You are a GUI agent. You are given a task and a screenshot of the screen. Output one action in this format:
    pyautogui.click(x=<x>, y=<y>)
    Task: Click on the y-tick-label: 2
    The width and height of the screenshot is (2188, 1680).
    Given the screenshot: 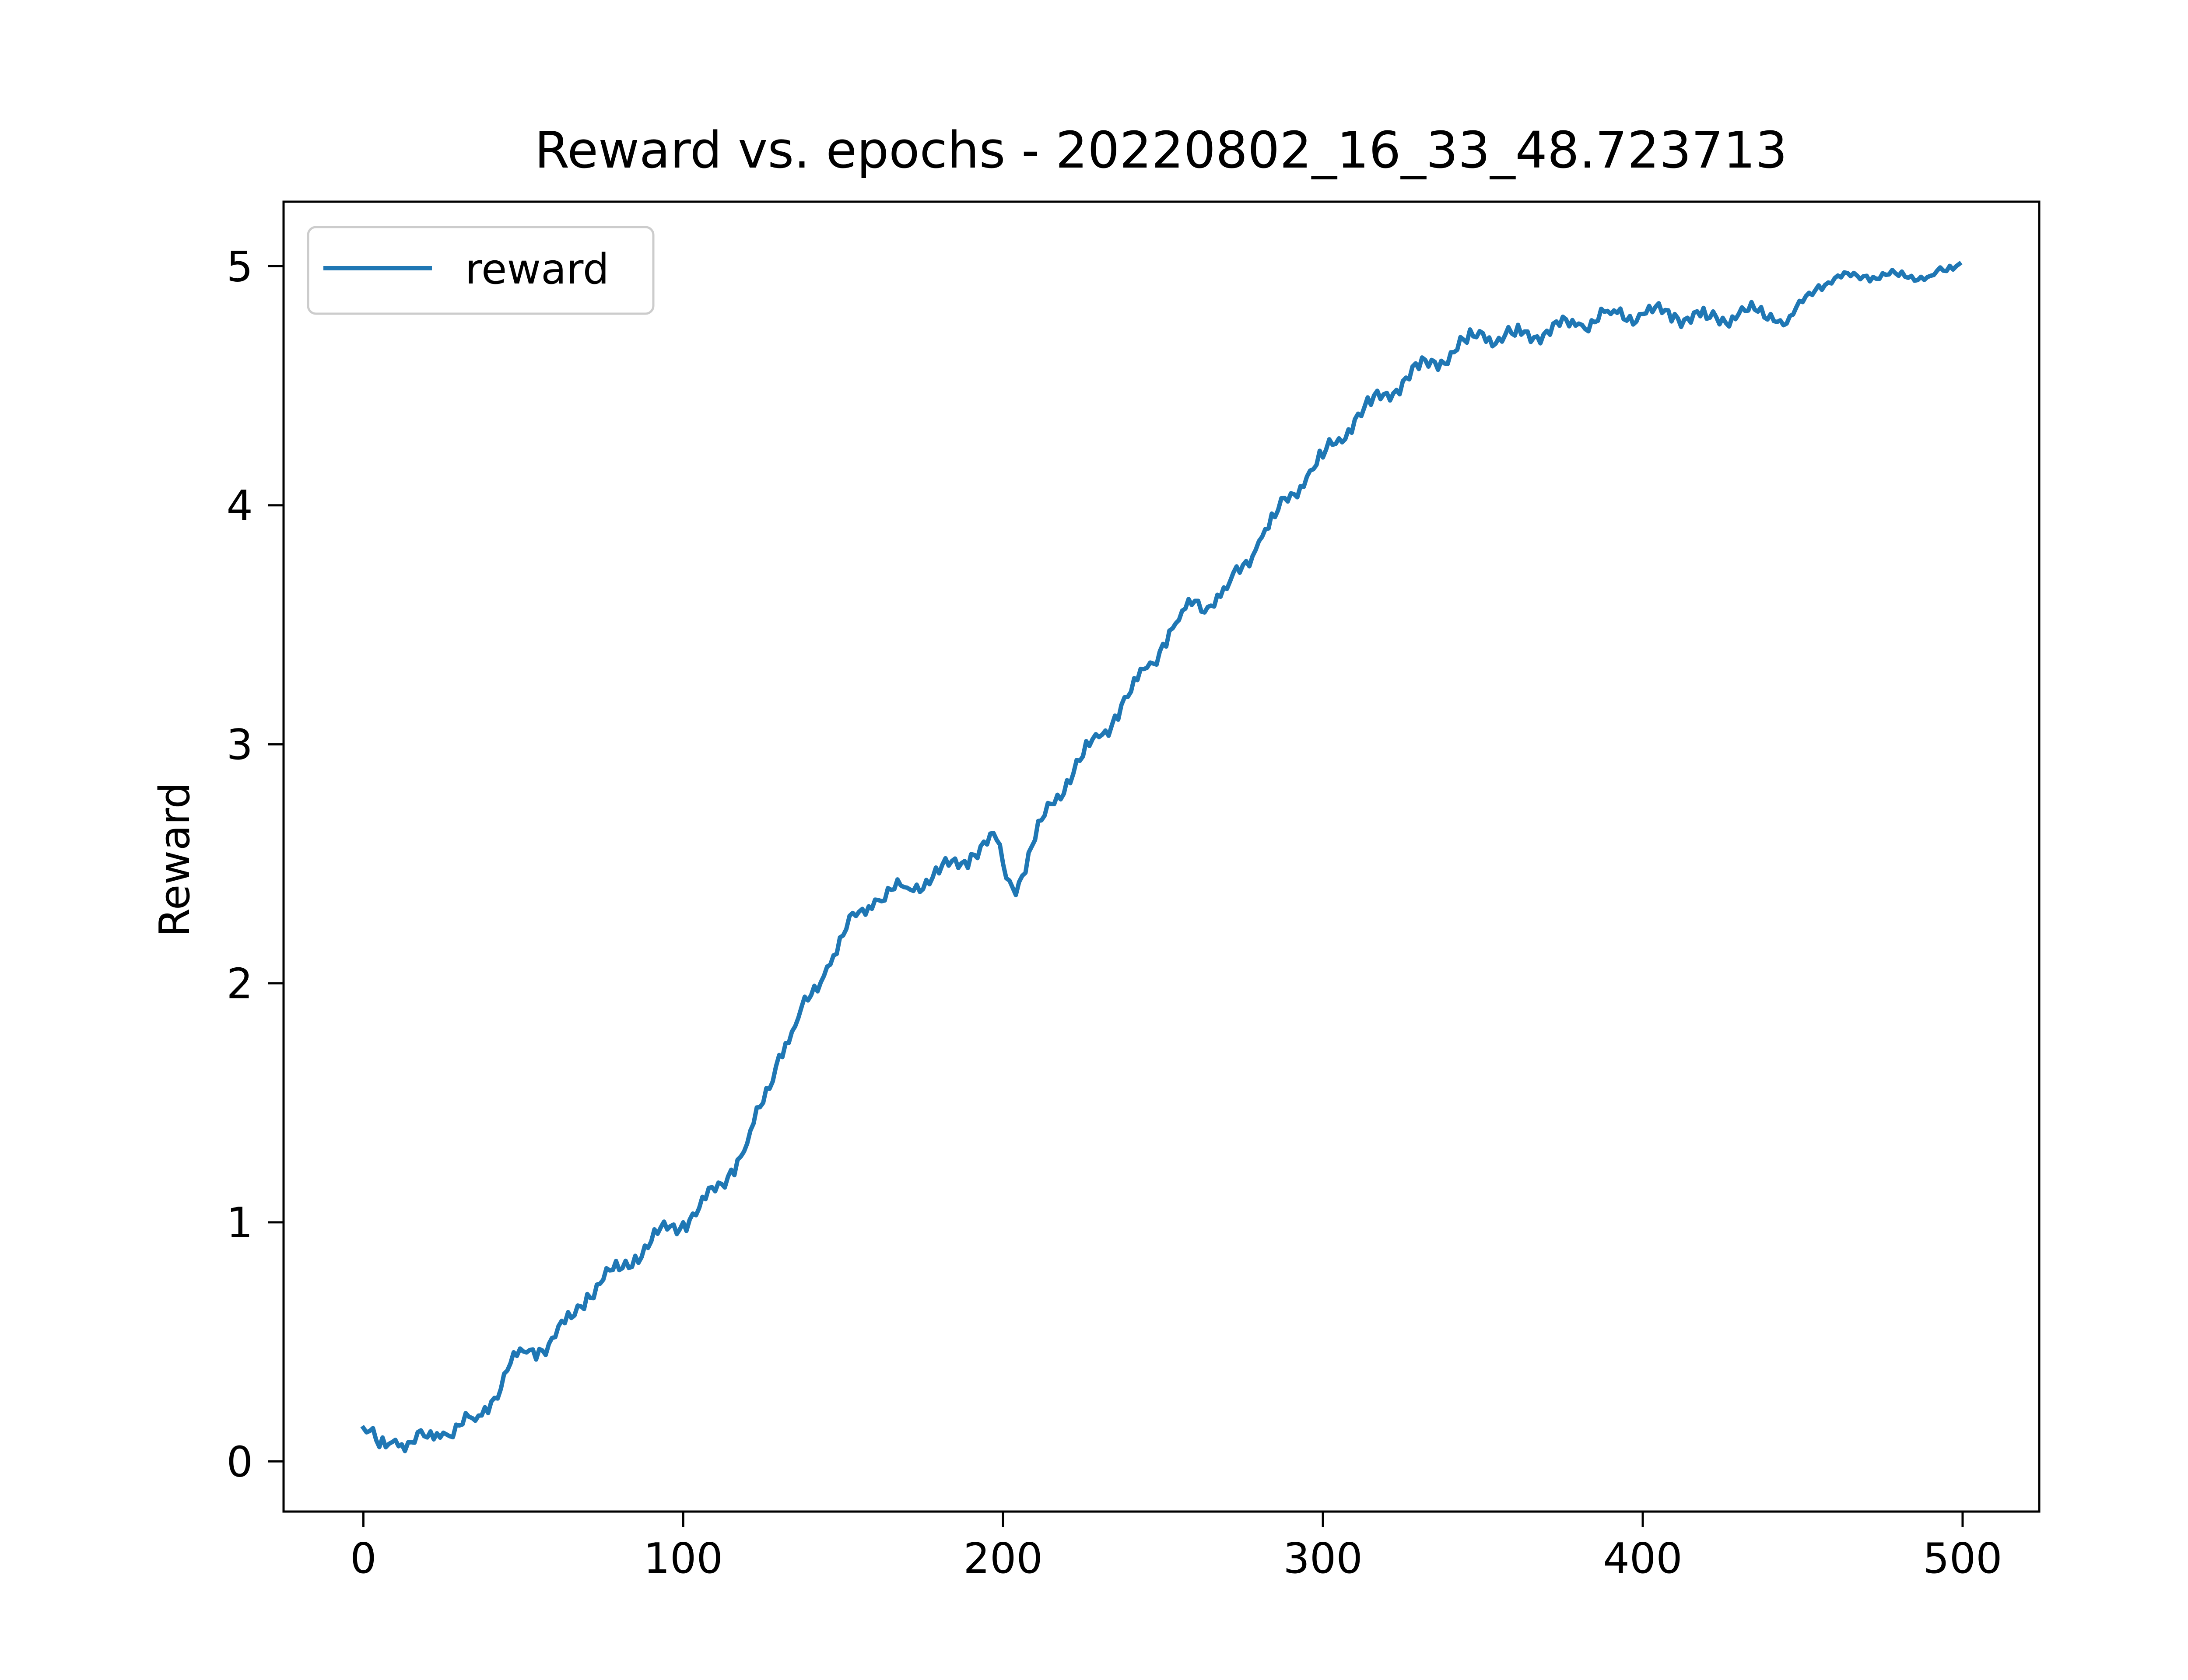 What is the action you would take?
    pyautogui.click(x=240, y=984)
    